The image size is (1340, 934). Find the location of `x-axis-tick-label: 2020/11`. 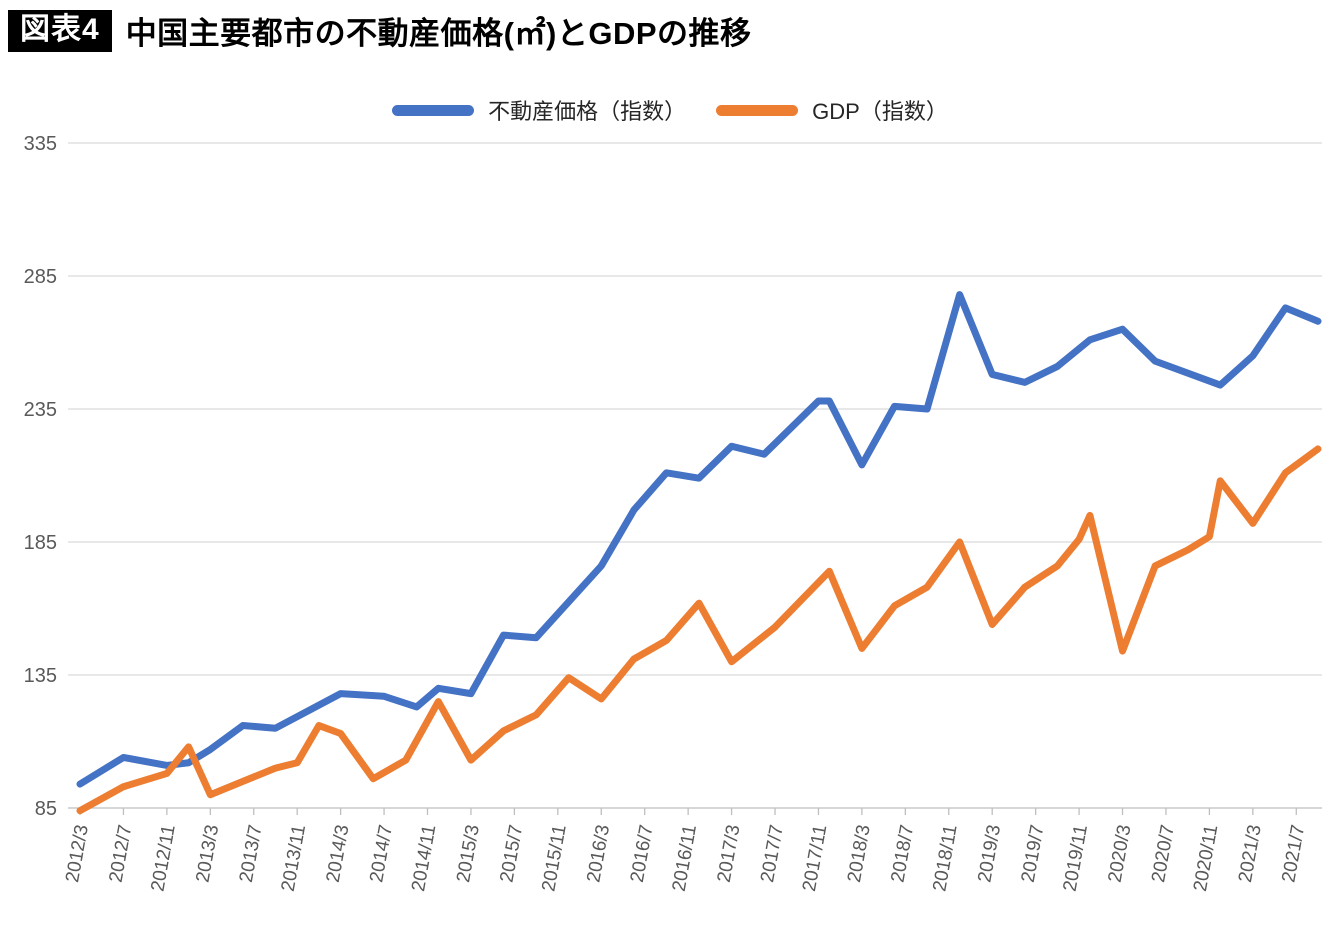

x-axis-tick-label: 2020/11 is located at coordinates (1206, 858).